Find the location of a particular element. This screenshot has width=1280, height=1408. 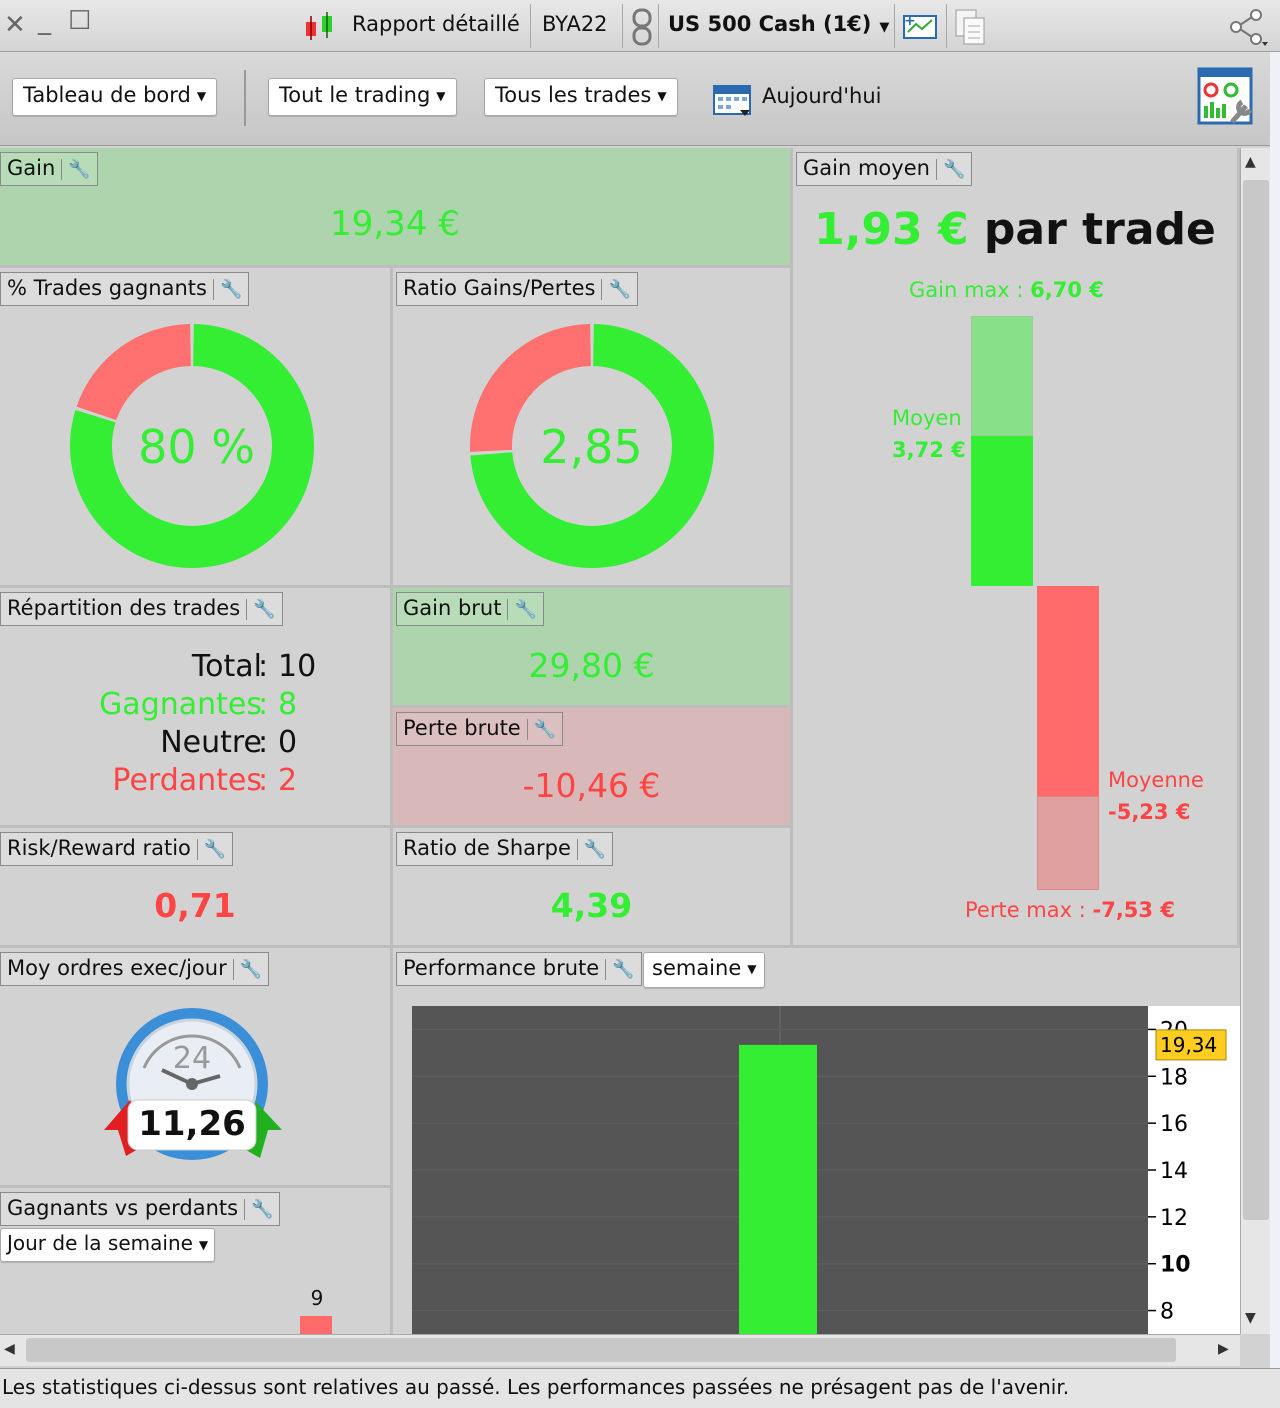

distribution-title: Répartition des trades 🔧 is located at coordinates (141, 609).